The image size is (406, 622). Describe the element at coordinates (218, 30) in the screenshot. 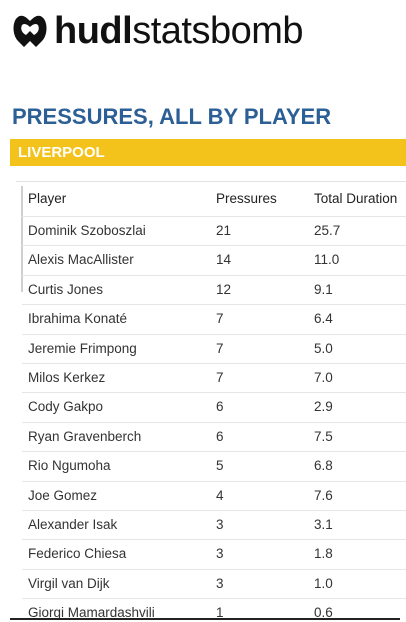

I see `brand-regular: statsbomb` at that location.